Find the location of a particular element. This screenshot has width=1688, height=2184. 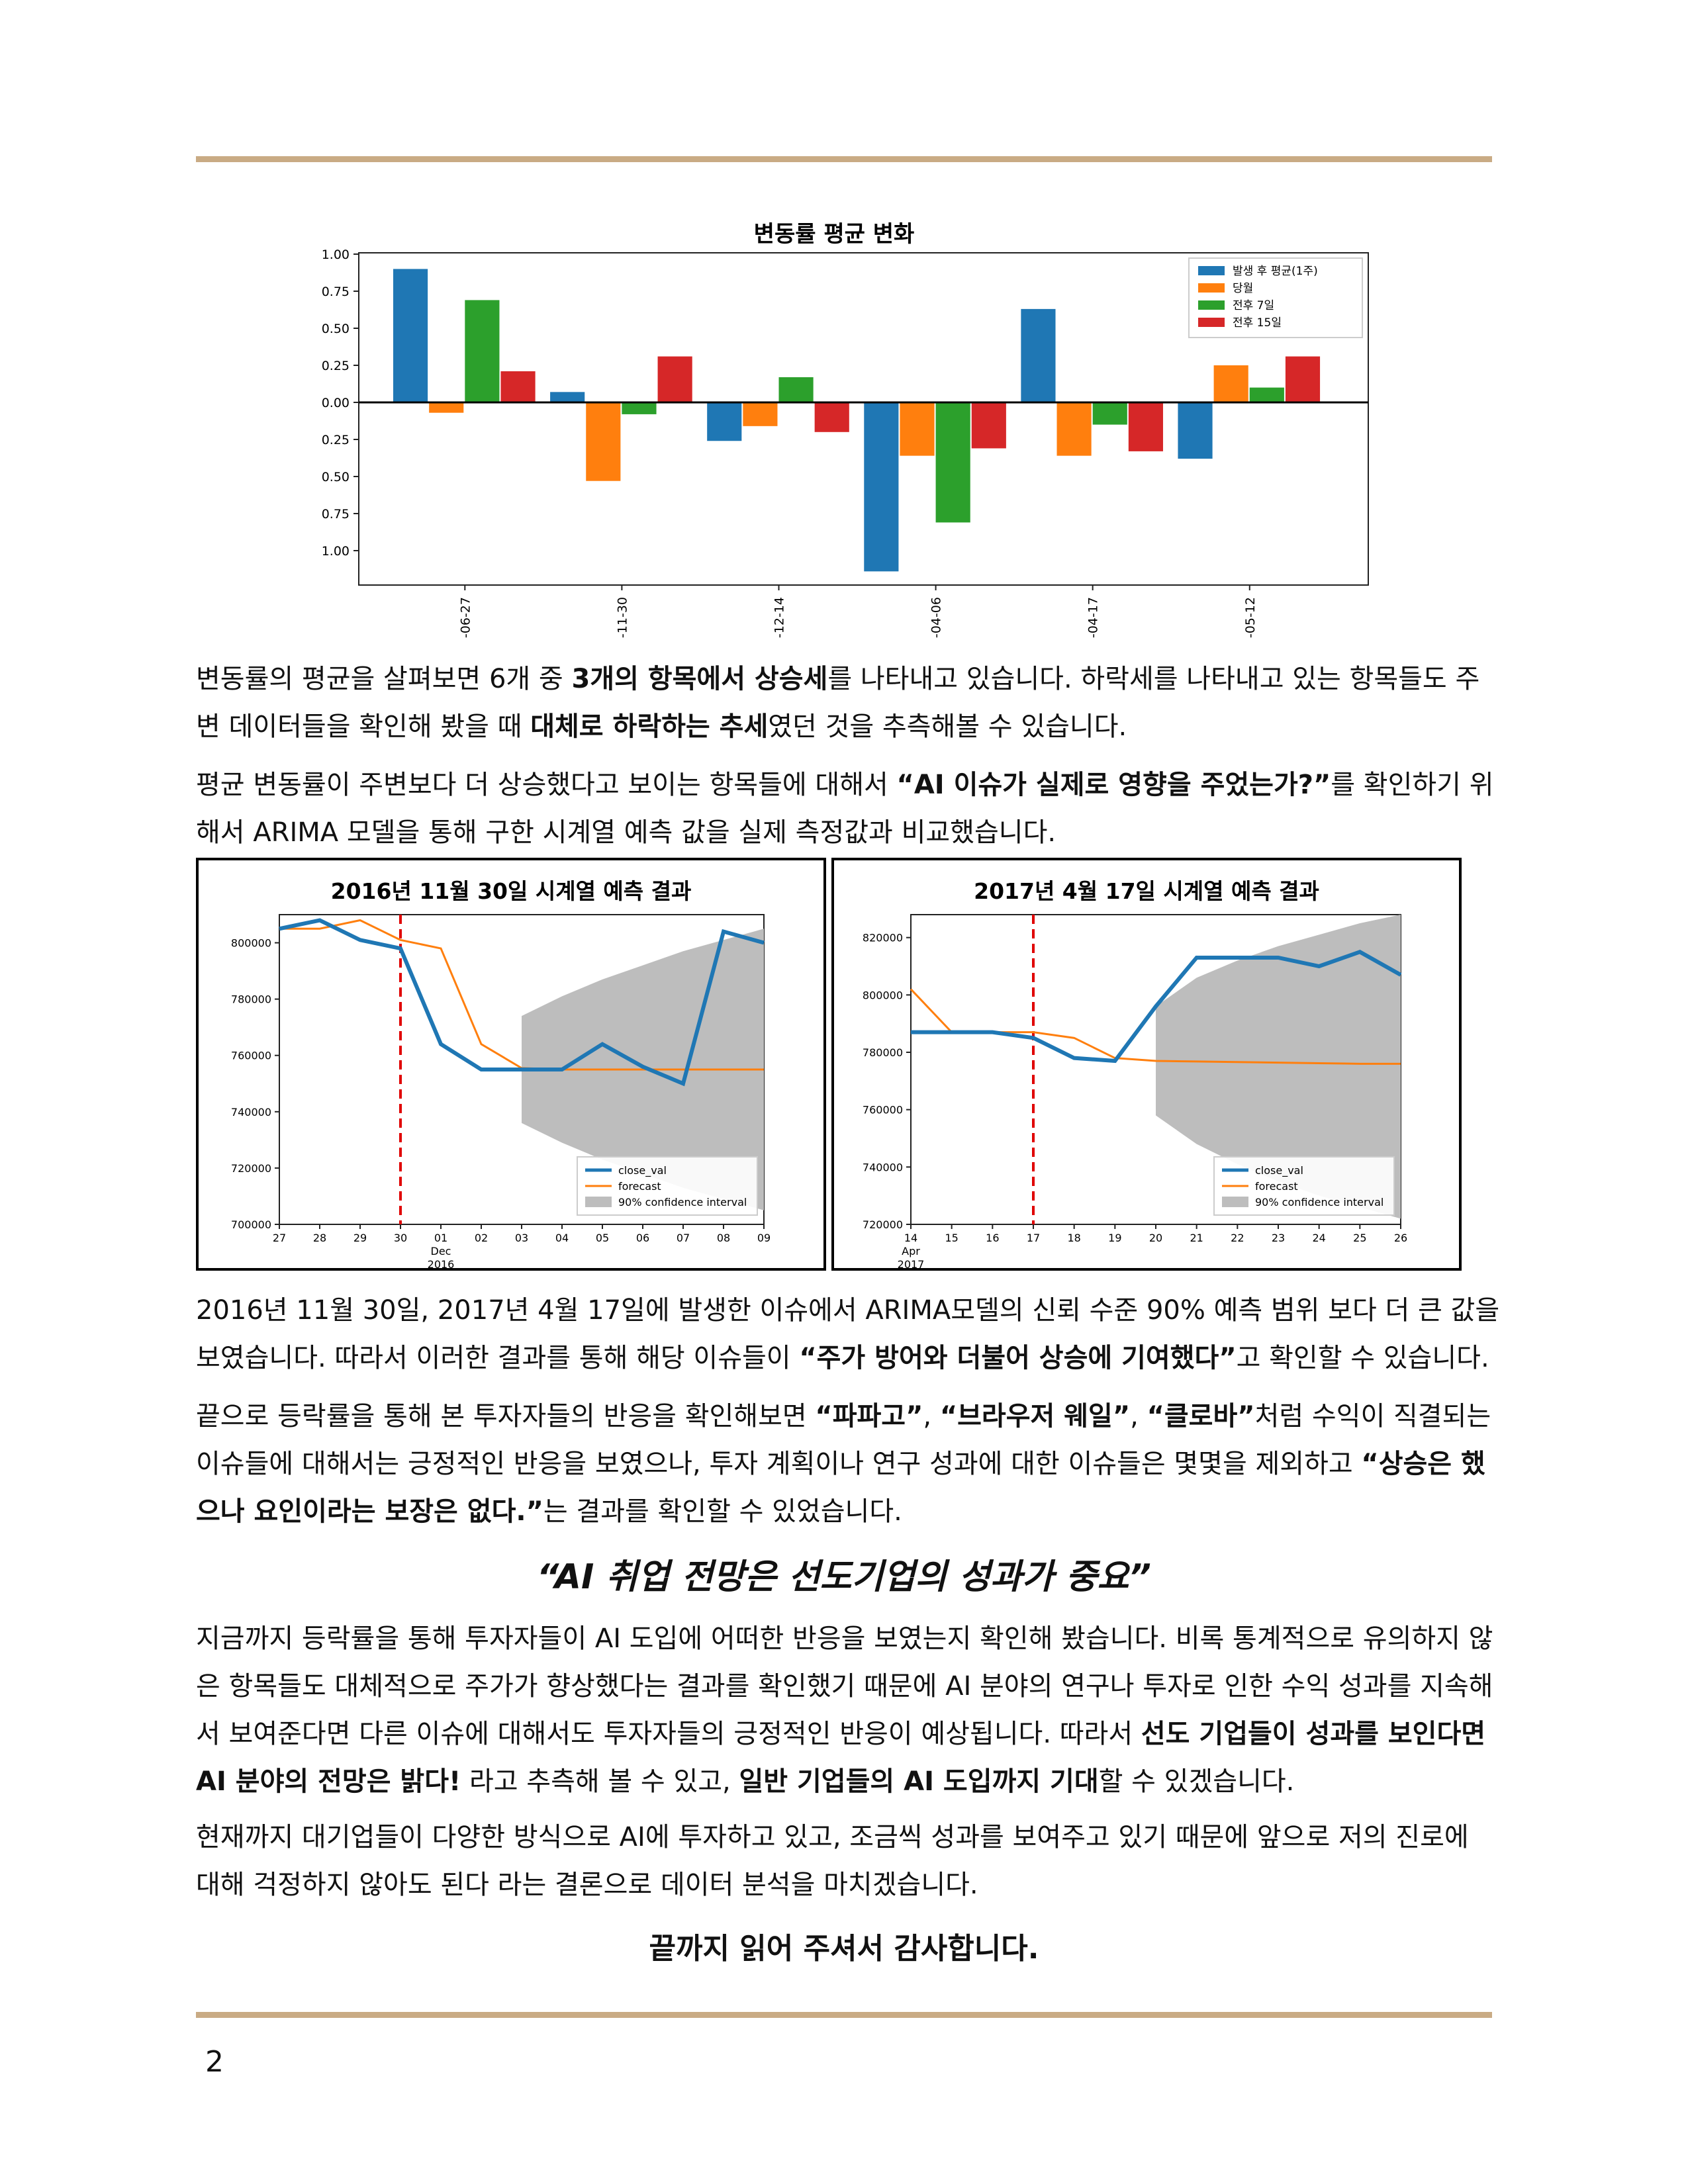

bar-chart-title: 변동률 평균 변화 is located at coordinates (834, 235).